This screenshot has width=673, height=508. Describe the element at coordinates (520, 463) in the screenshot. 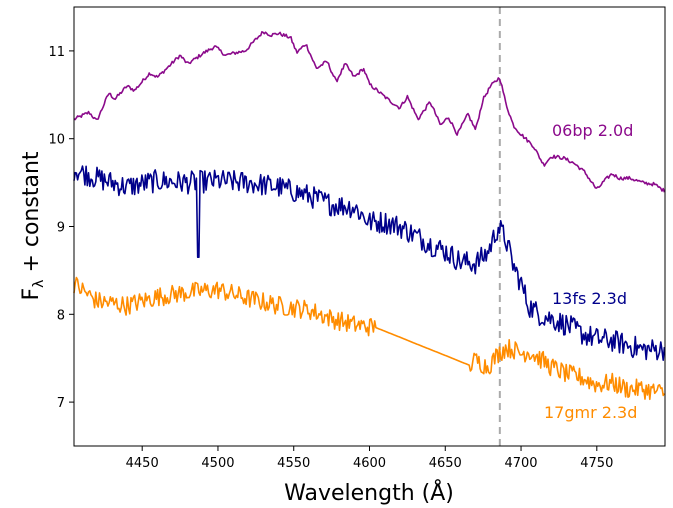

I see `x-tick-label: 4700` at that location.